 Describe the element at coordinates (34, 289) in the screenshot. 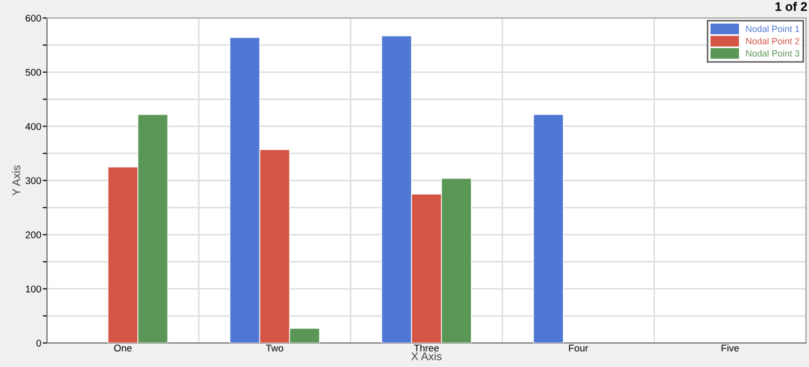

I see `y-tick-label: 100` at that location.